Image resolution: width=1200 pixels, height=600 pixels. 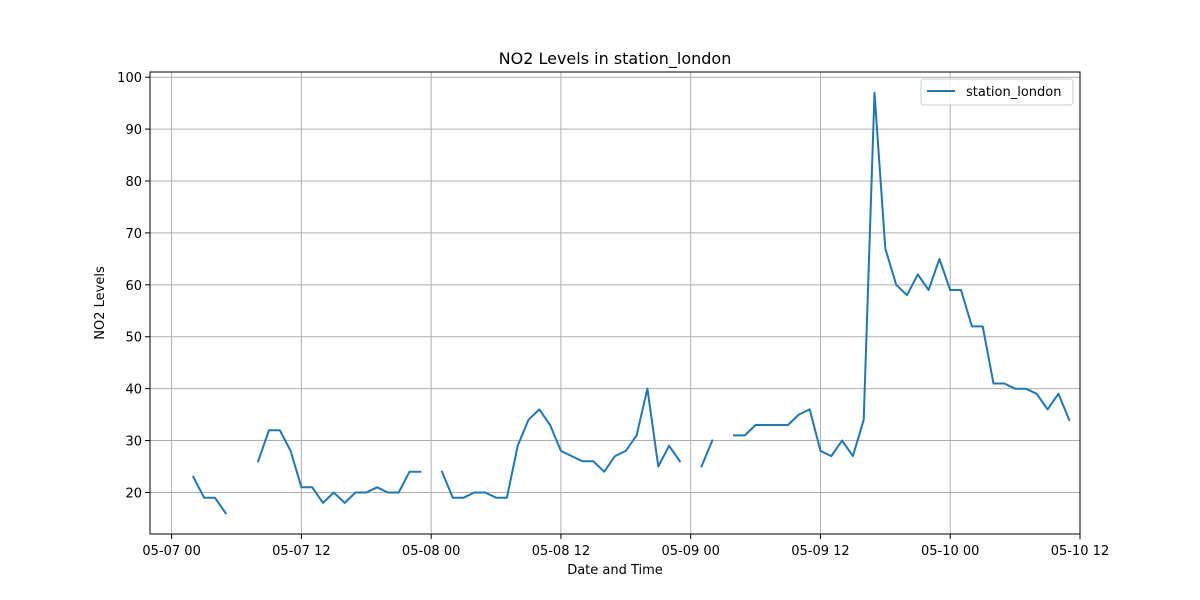 I want to click on y-tick-label: 80, so click(x=133, y=182).